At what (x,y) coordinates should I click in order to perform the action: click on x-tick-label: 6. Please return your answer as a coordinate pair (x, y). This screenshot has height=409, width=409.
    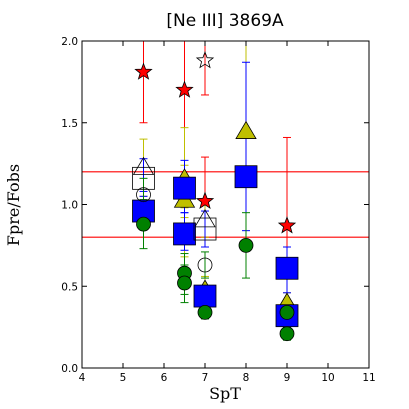
    Looking at the image, I should click on (164, 378).